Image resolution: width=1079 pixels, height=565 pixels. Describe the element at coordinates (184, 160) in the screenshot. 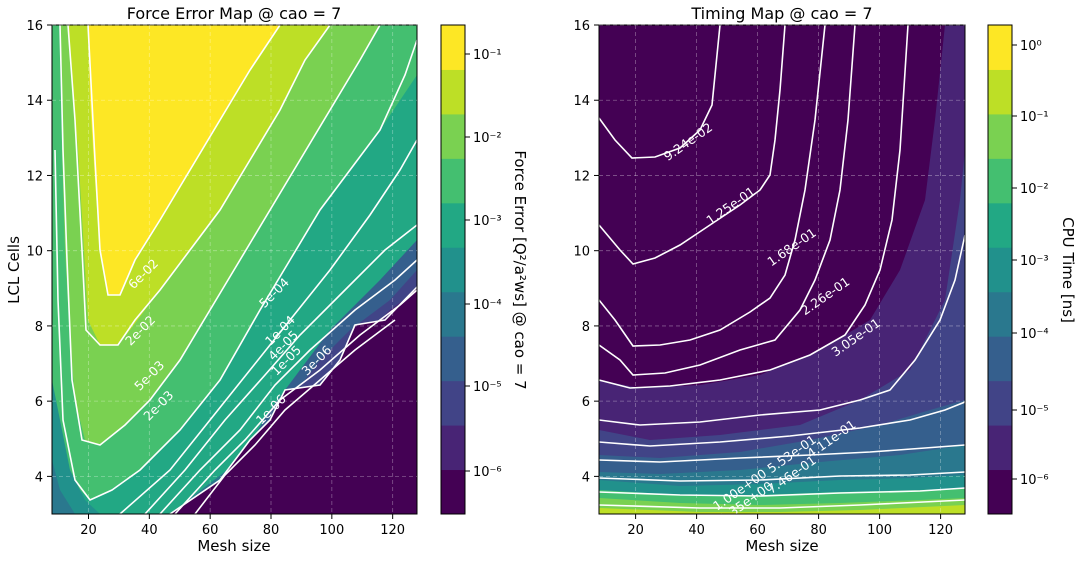

I see `band-l5` at that location.